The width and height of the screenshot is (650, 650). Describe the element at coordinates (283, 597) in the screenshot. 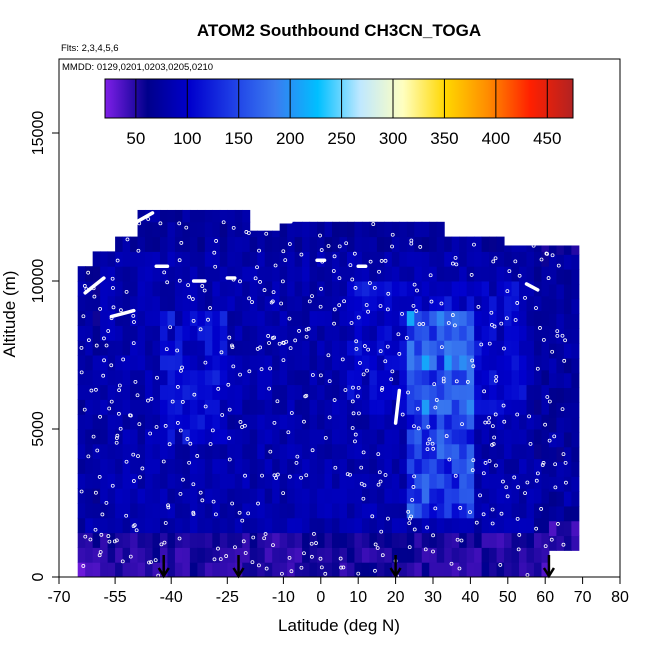

I see `x-tick-label: -10` at that location.